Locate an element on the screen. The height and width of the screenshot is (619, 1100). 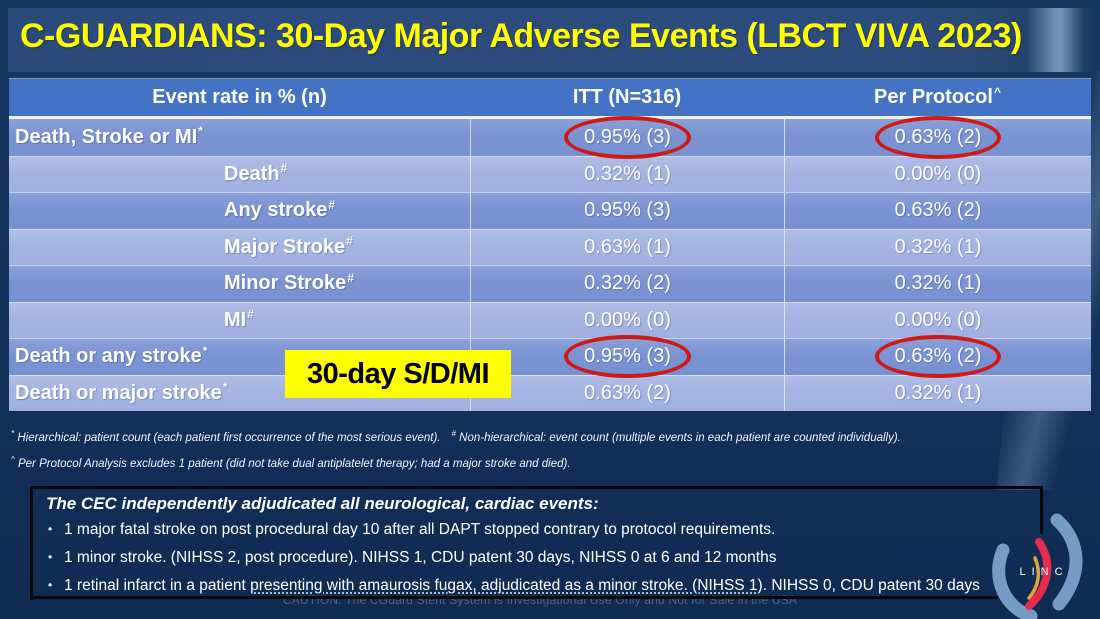
itt-value-cell: 0.63% (1) is located at coordinates (627, 247).